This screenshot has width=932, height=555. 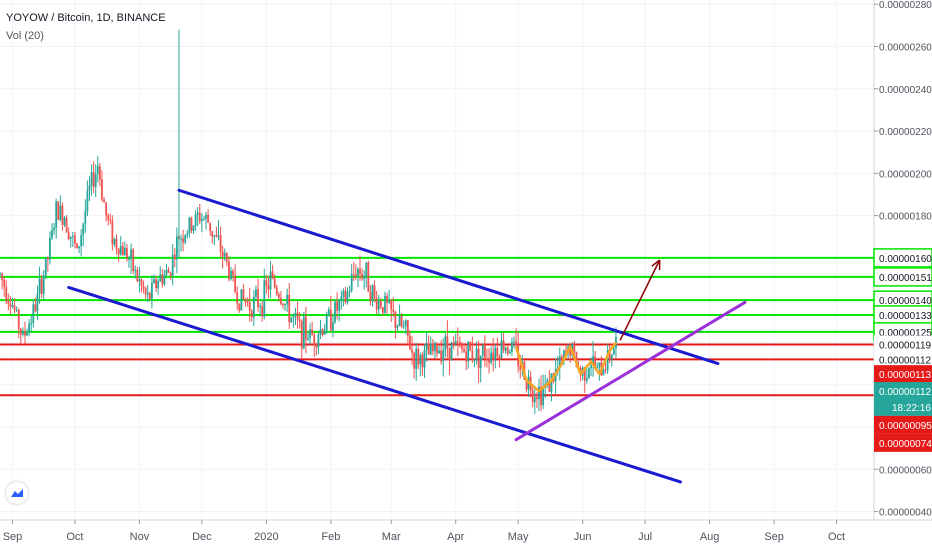 I want to click on x-tick-label: 2020, so click(x=266, y=537).